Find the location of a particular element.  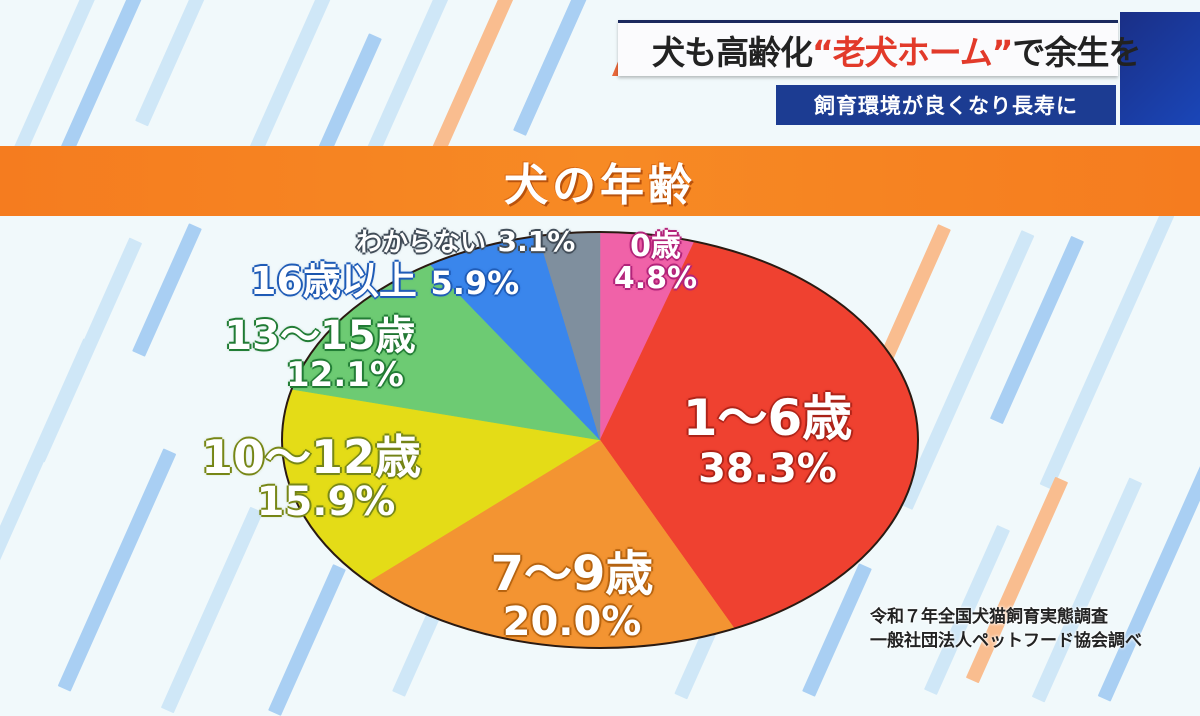

headline-highlight: “老犬ホーム” is located at coordinates (912, 52).